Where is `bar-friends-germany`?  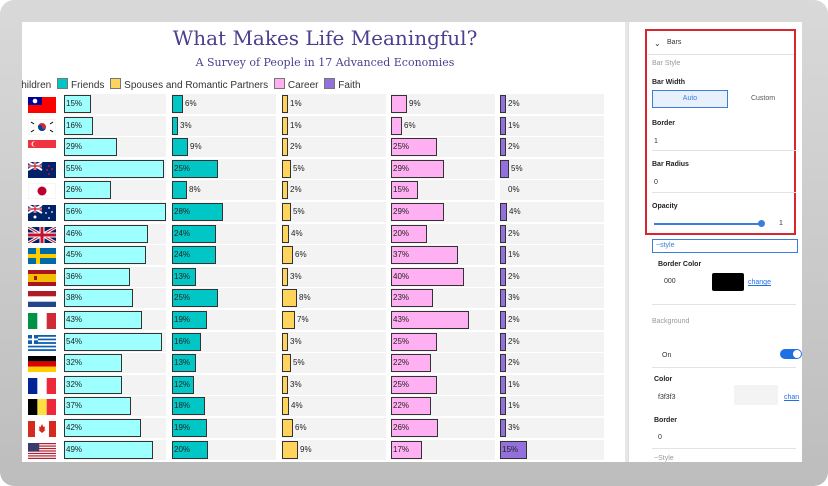 bar-friends-germany is located at coordinates (184, 363).